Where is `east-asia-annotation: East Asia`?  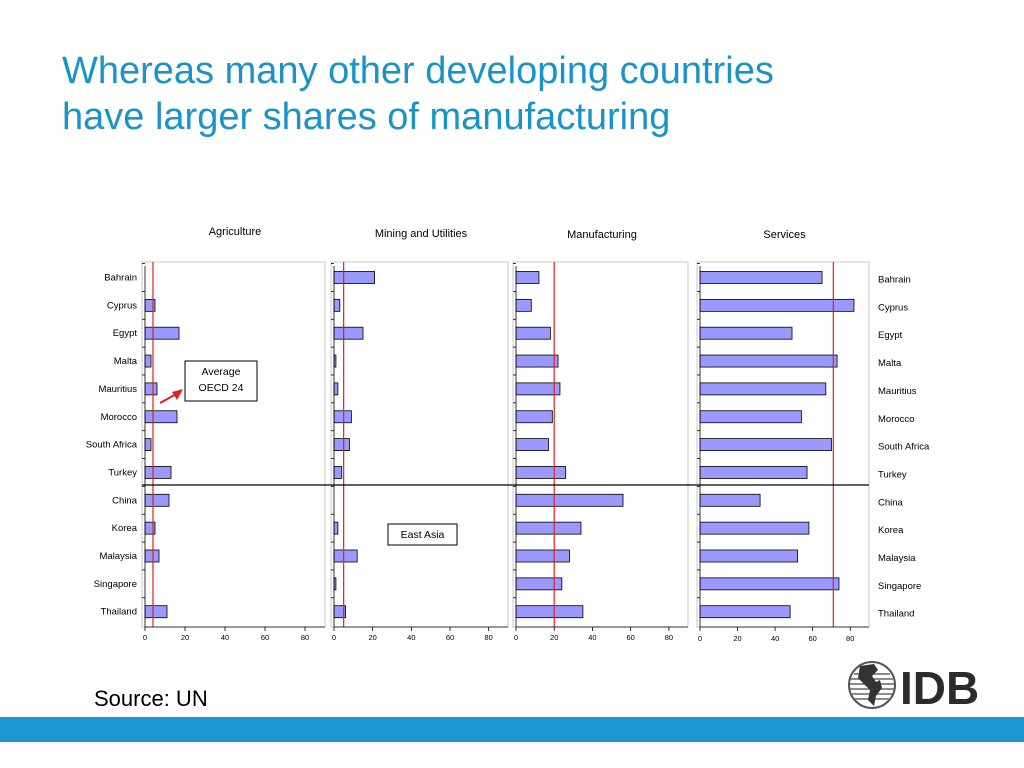 east-asia-annotation: East Asia is located at coordinates (422, 534).